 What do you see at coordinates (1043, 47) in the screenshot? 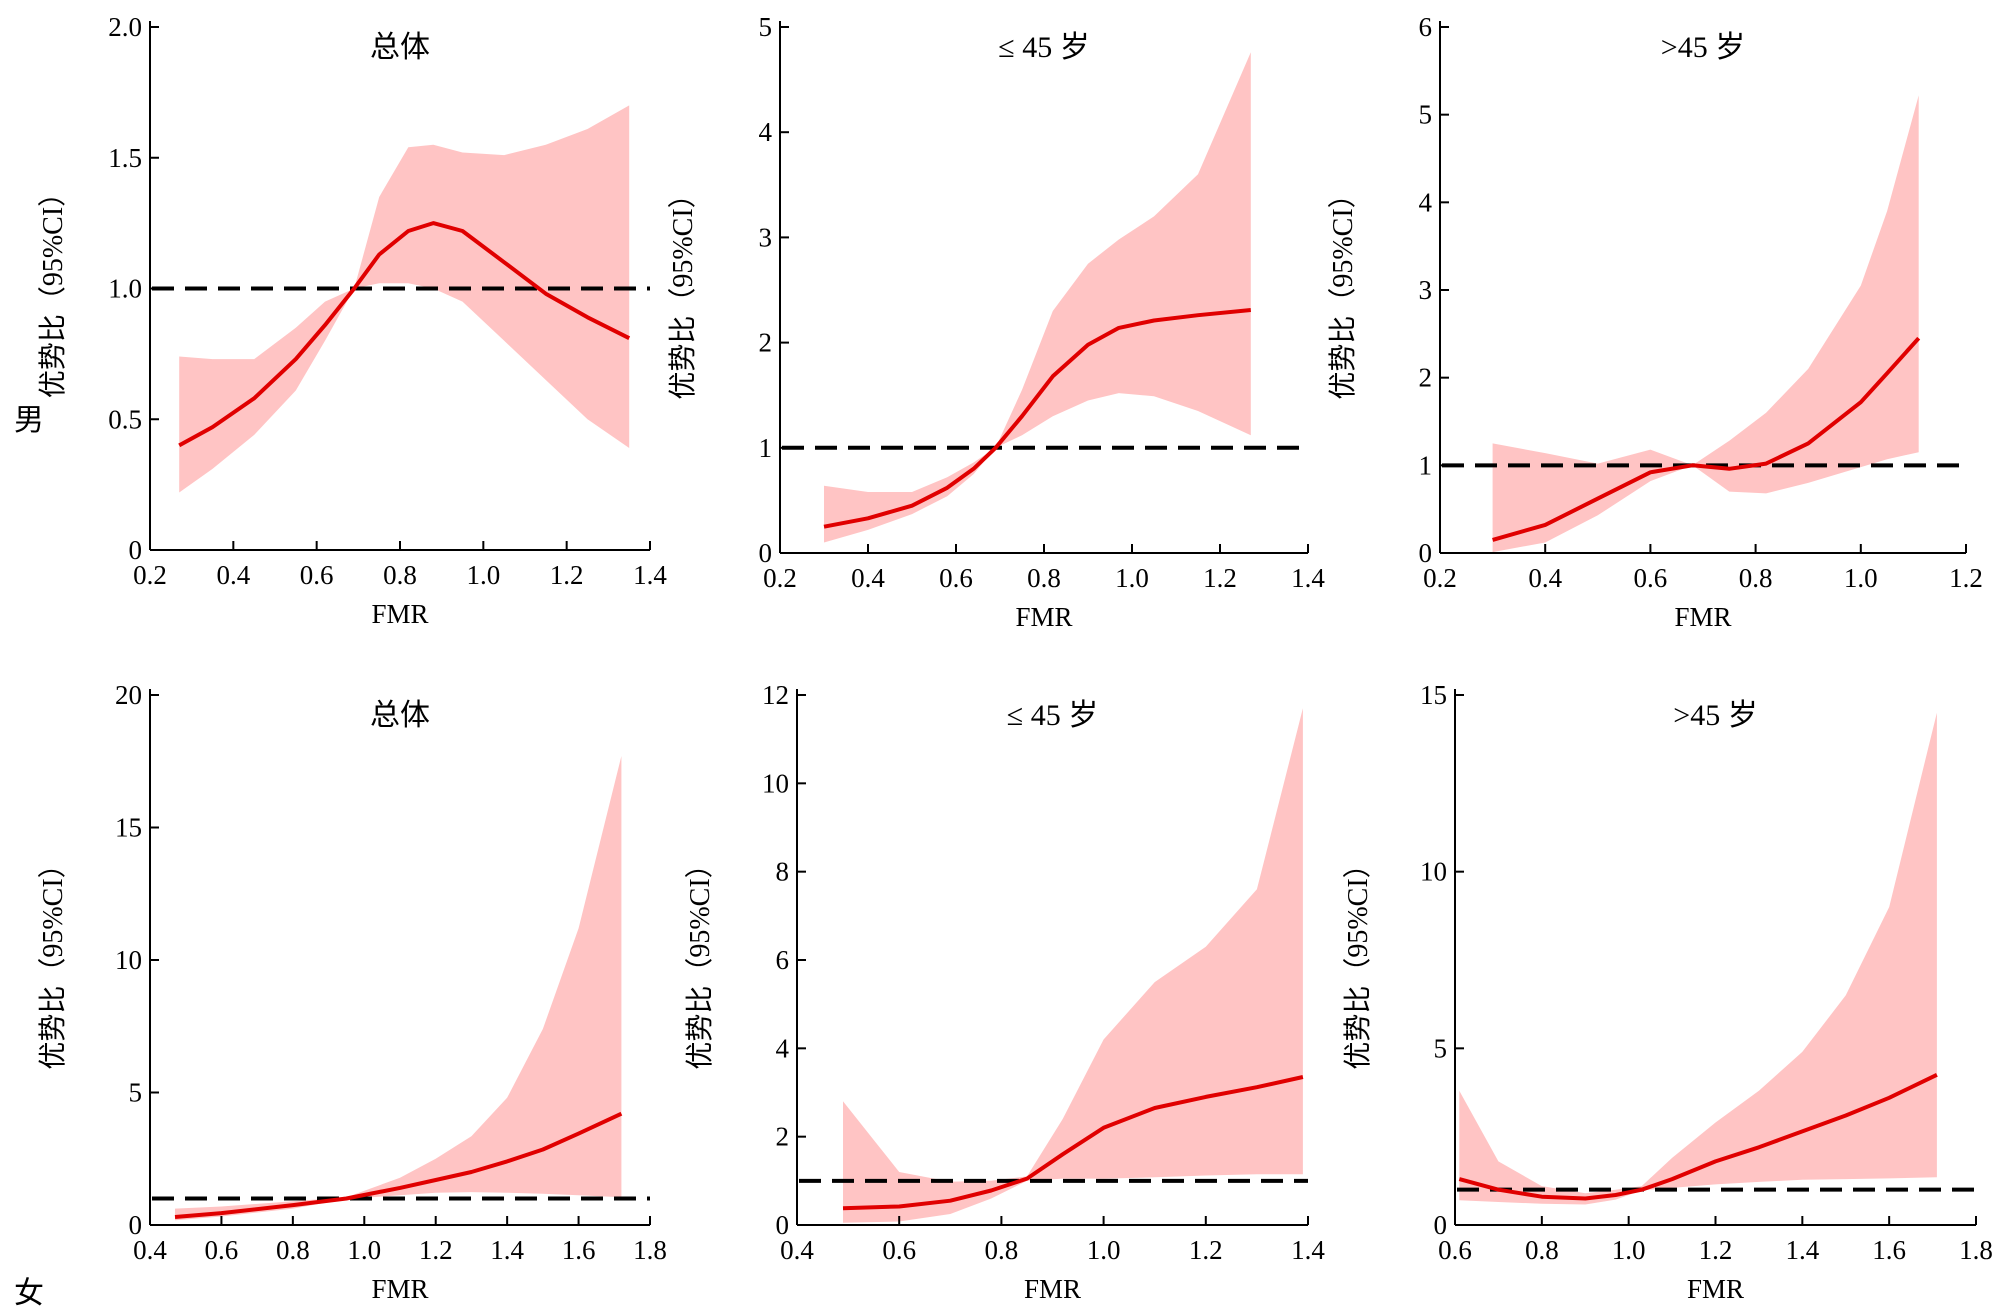
I see `panel-title: ≤ 45 岁` at bounding box center [1043, 47].